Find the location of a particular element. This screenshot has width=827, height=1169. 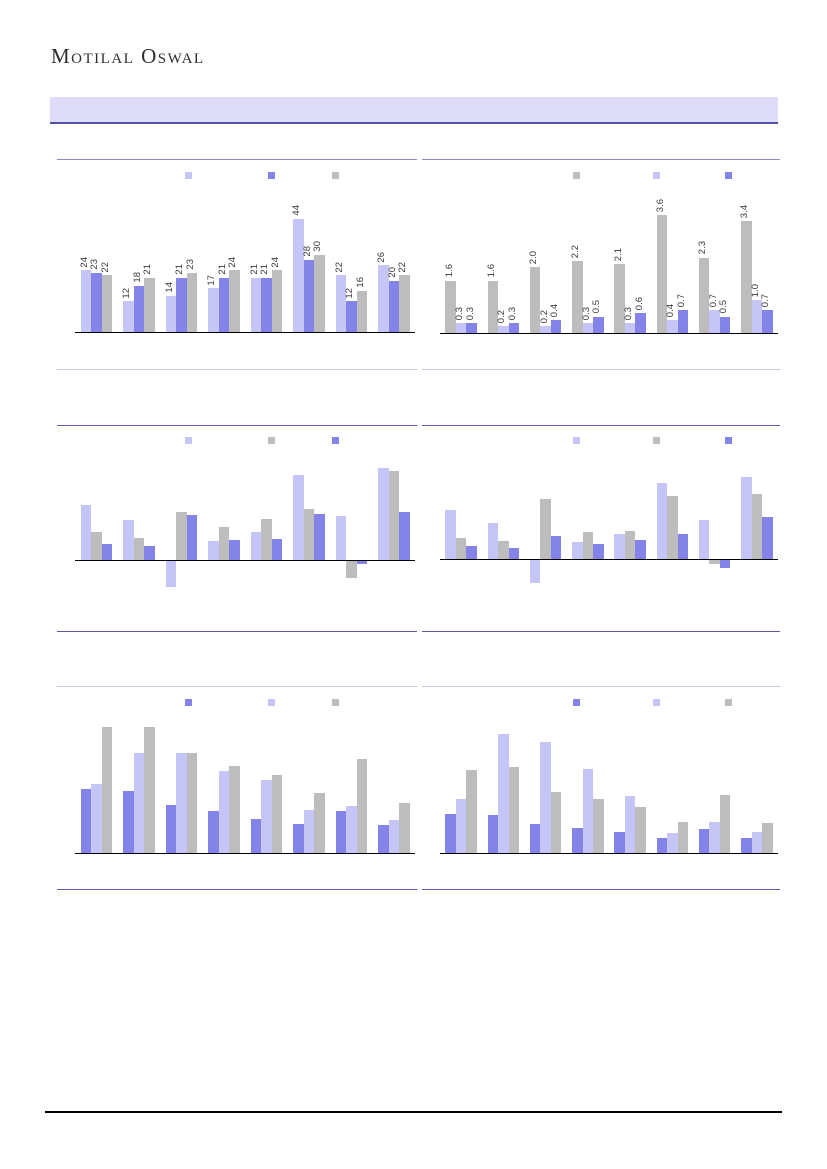

bar-value-label: 0.2 is located at coordinates (502, 317).